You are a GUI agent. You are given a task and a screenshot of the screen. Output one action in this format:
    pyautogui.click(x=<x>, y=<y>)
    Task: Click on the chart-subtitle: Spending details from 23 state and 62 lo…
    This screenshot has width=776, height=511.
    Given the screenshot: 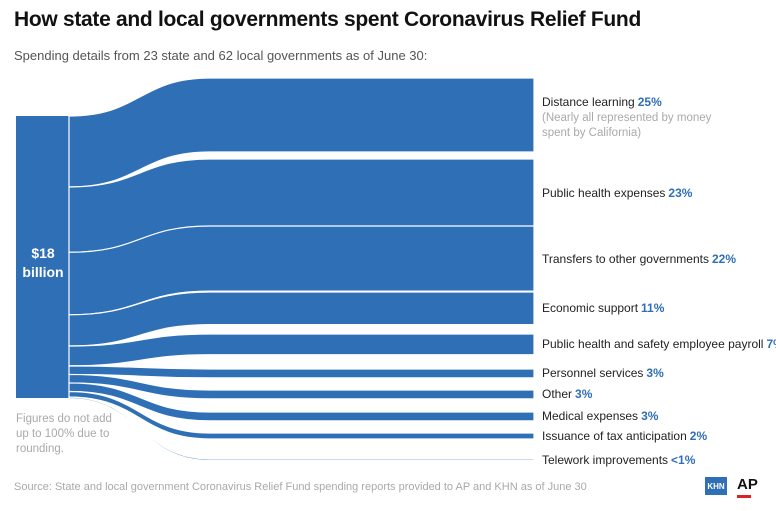 What is the action you would take?
    pyautogui.click(x=221, y=55)
    